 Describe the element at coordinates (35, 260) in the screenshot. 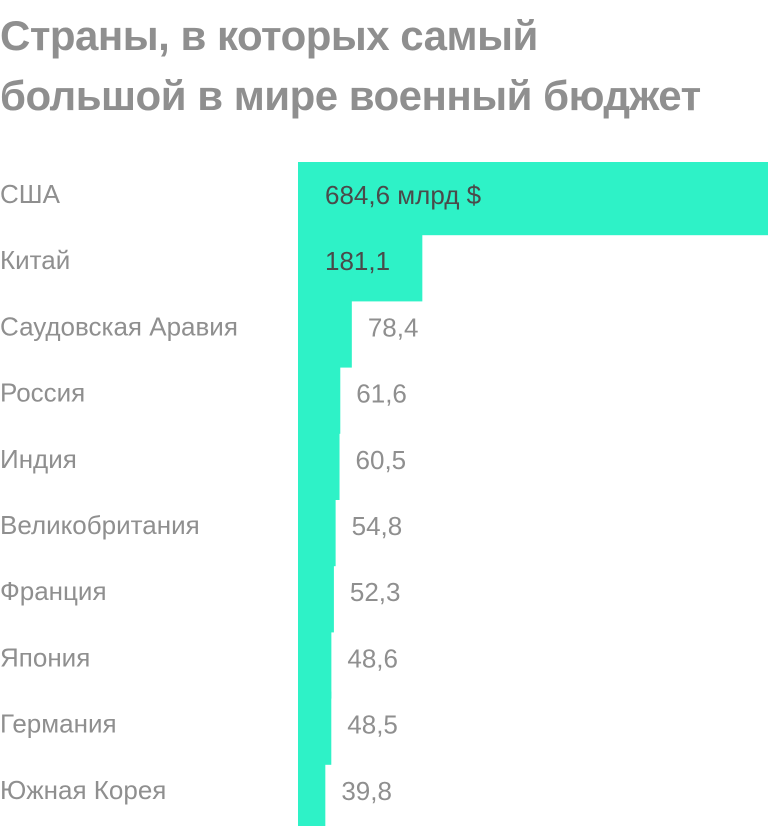

I see `category-label-1: Китай` at that location.